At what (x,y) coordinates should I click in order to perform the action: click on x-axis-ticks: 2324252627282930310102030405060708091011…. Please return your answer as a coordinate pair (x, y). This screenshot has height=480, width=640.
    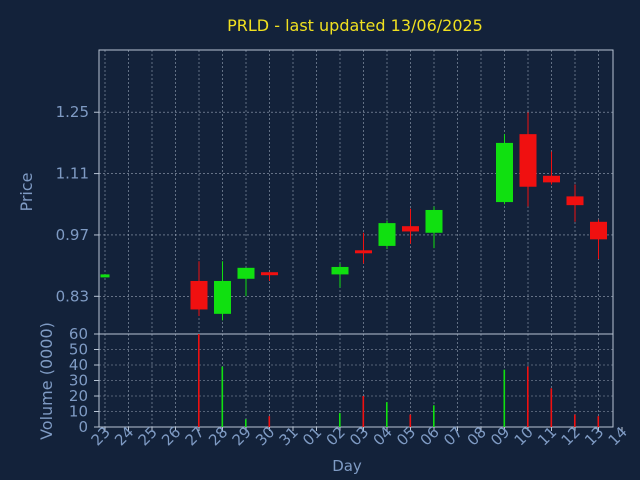
    Looking at the image, I should click on (359, 436).